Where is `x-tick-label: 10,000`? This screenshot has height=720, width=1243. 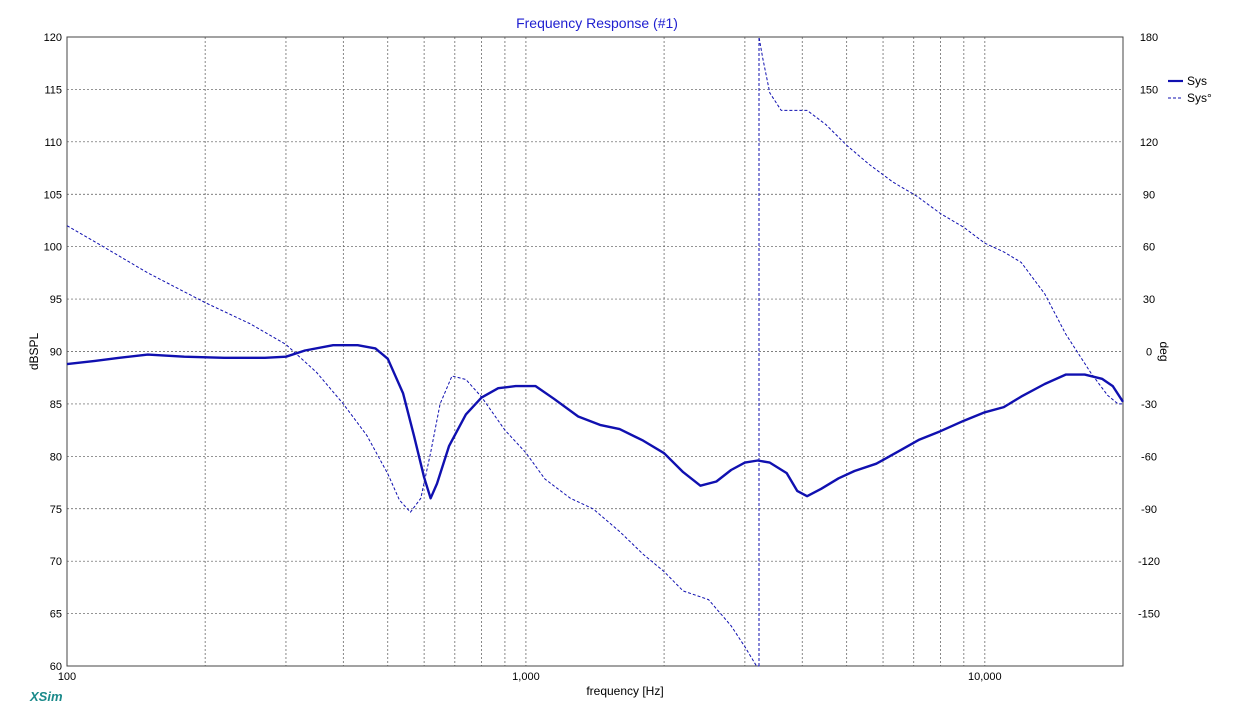 x-tick-label: 10,000 is located at coordinates (985, 677).